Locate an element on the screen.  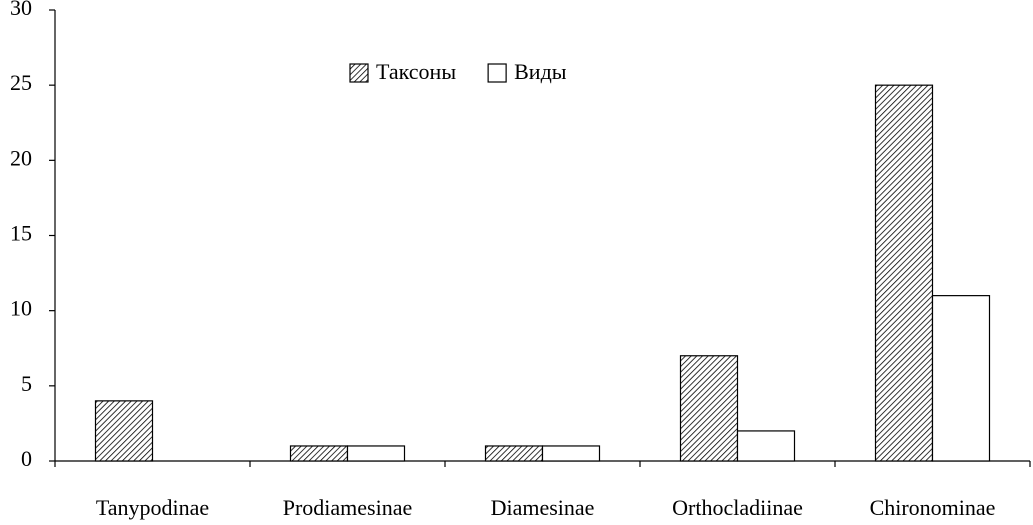
x-tick-label: Chironominae is located at coordinates (933, 507).